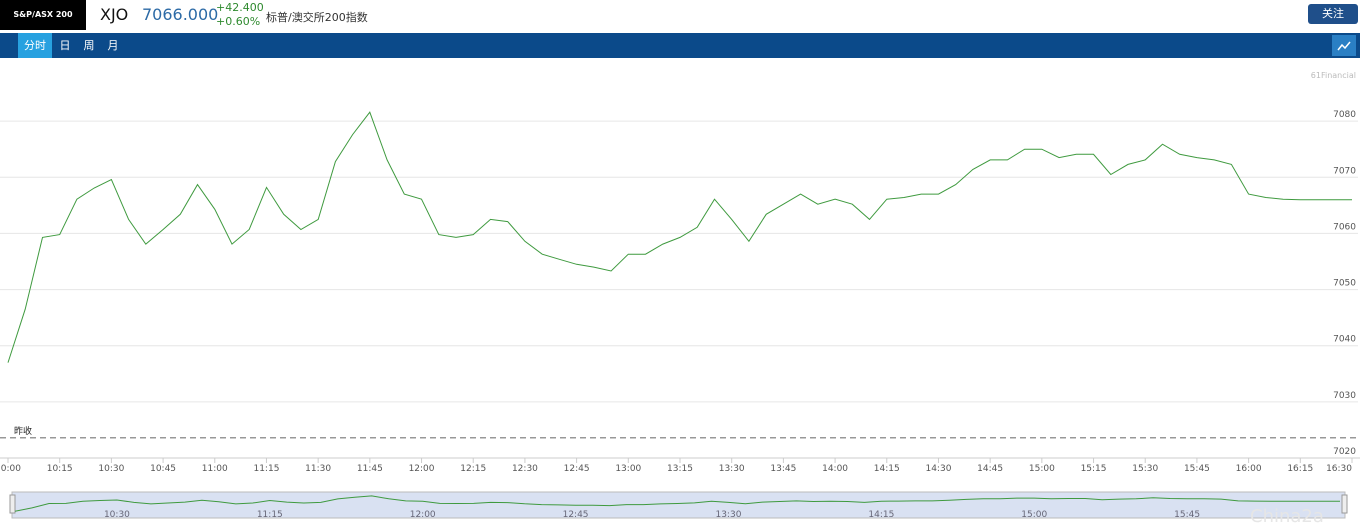 This screenshot has width=1360, height=529. Describe the element at coordinates (89, 45) in the screenshot. I see `tab: 周` at that location.